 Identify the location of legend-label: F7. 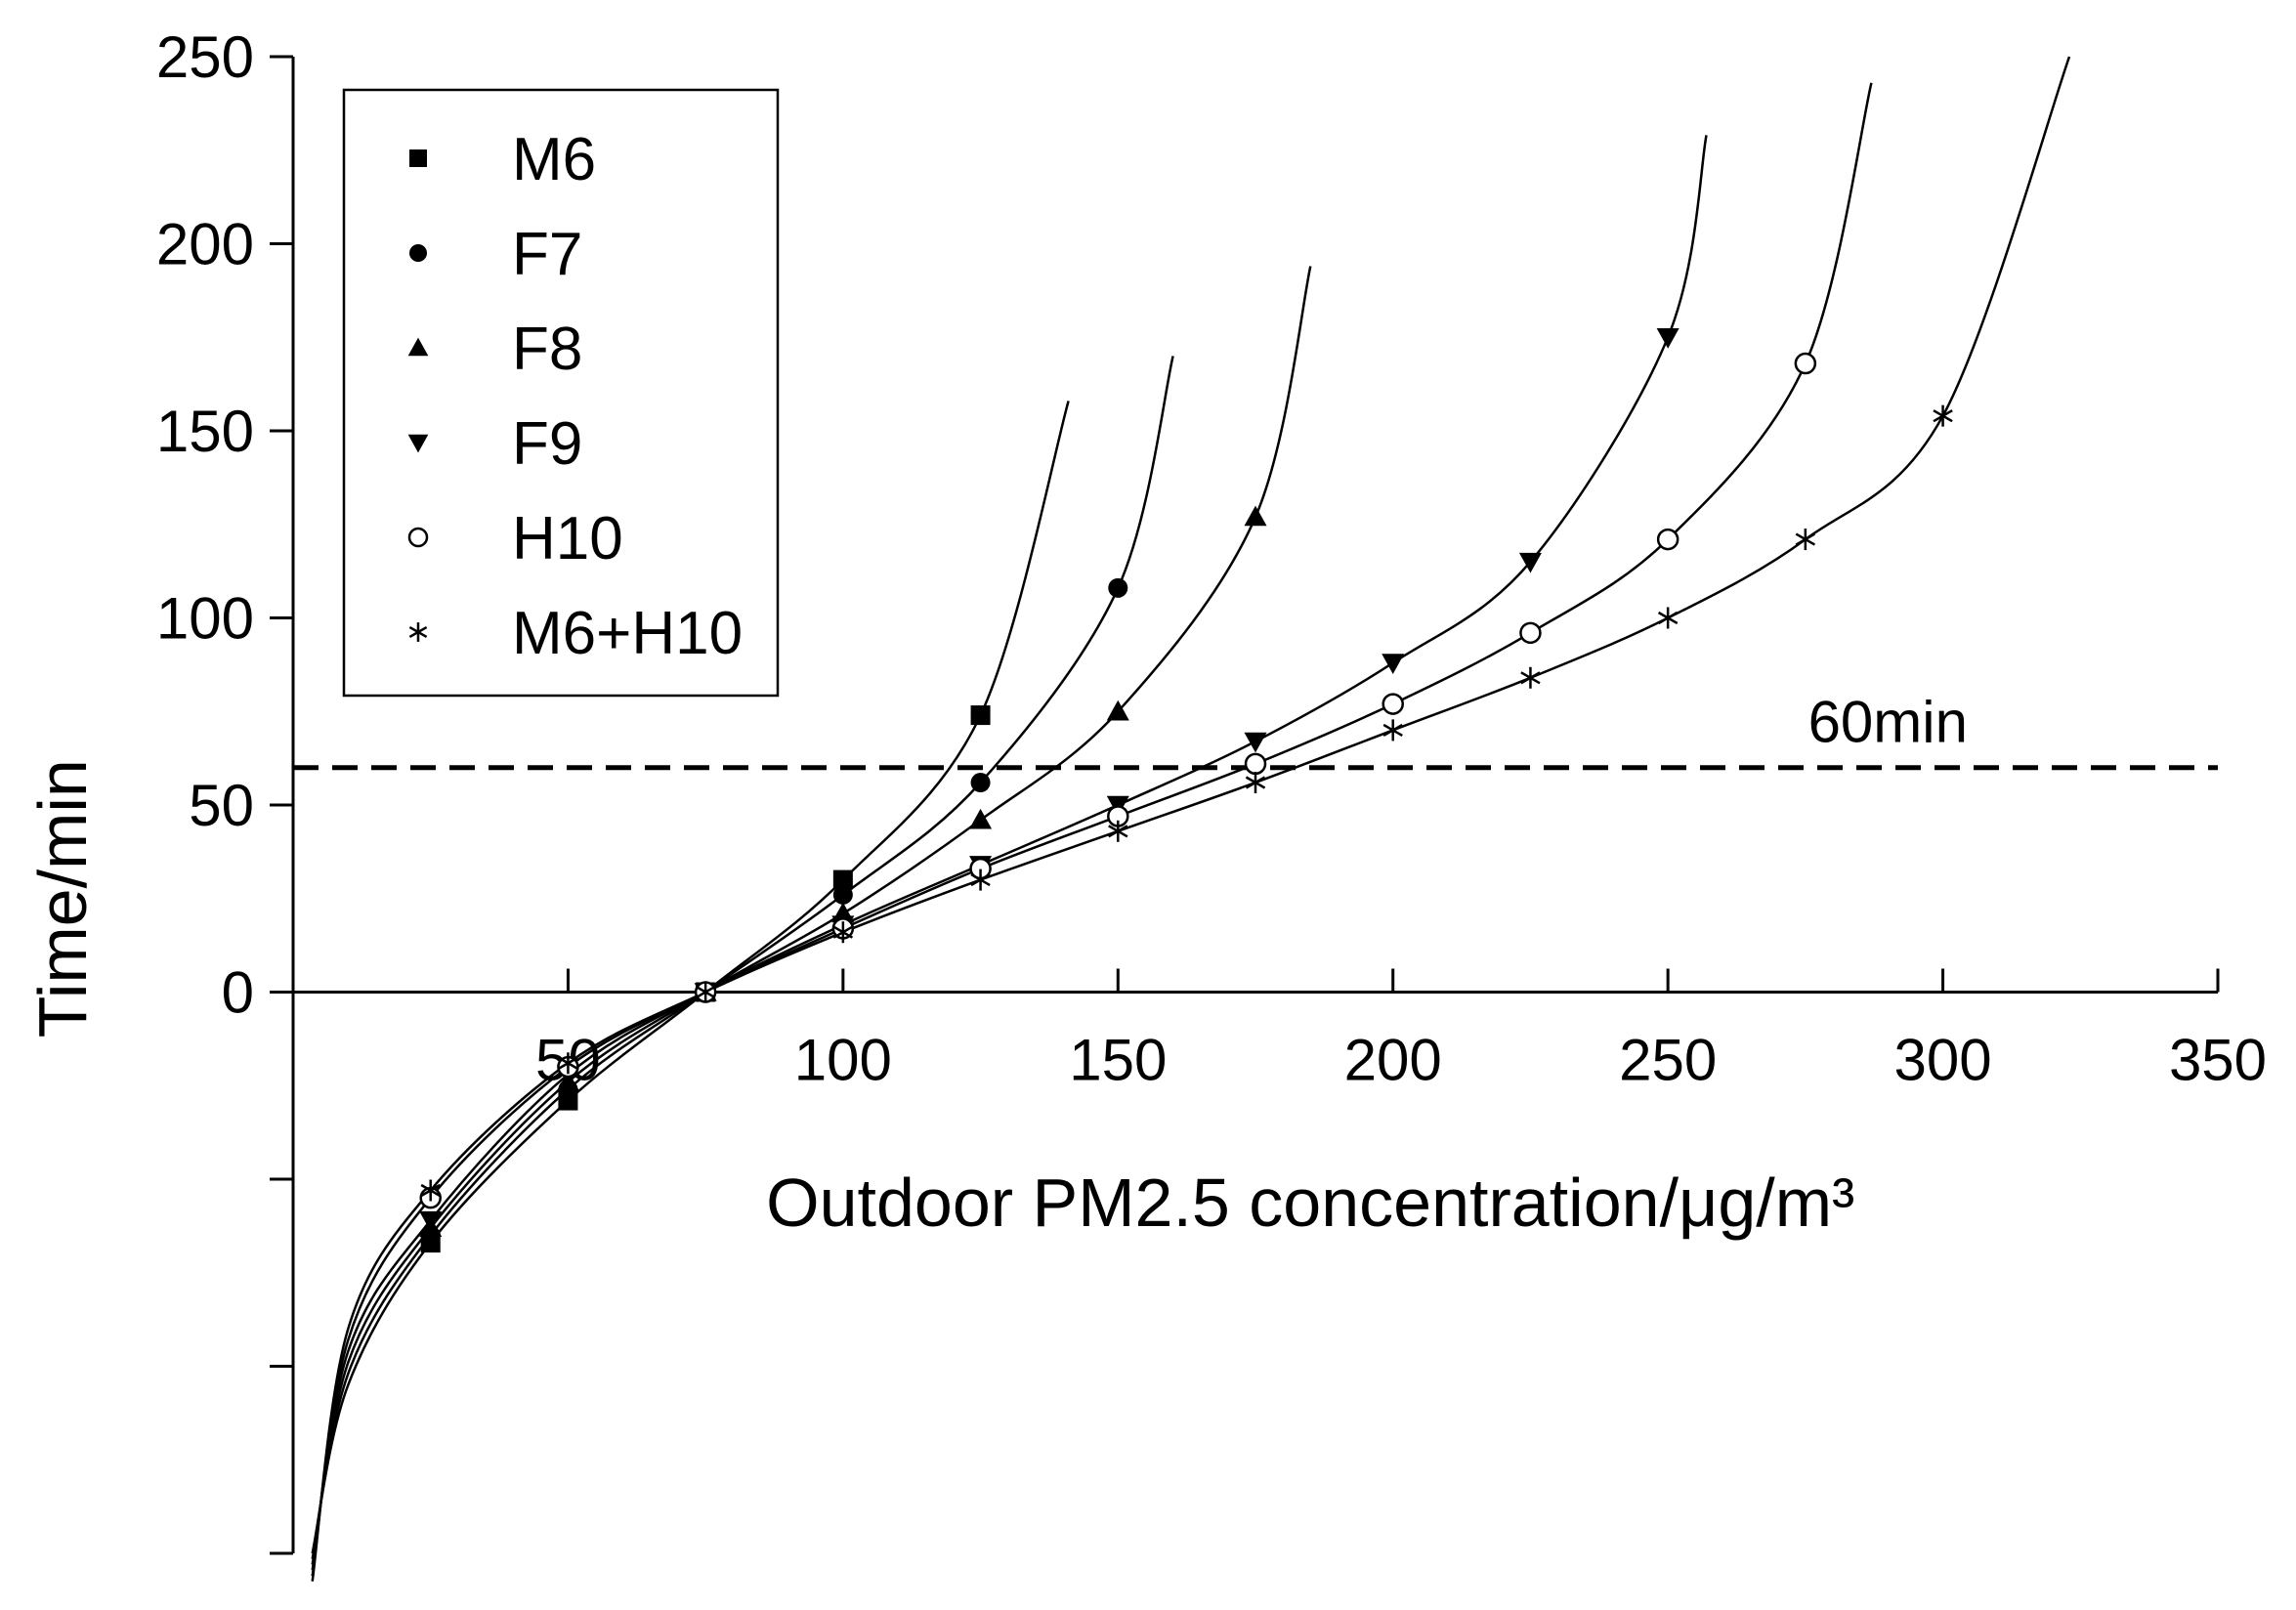
(547, 254).